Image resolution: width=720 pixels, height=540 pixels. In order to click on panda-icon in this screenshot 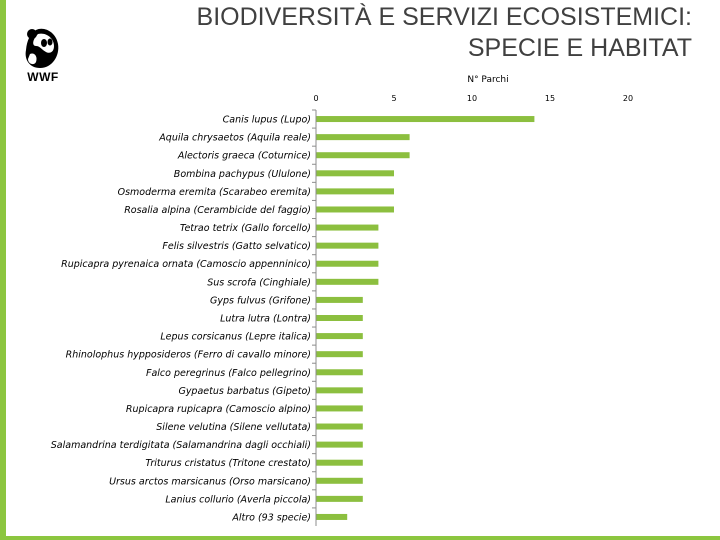, I will do `click(42, 48)`.